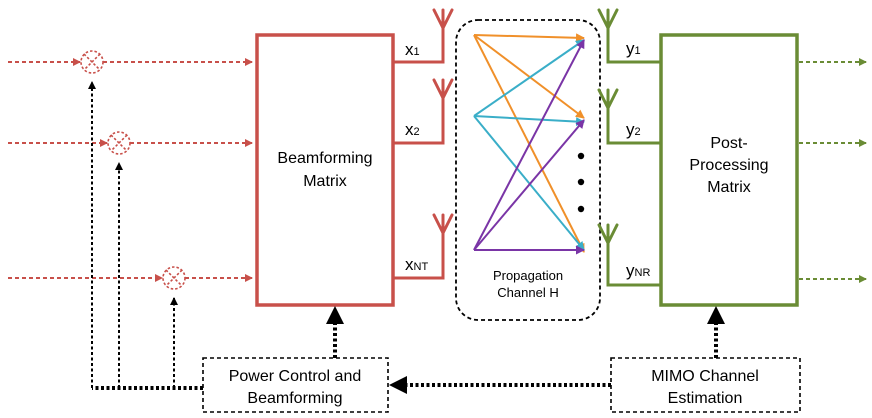 This screenshot has height=418, width=872. What do you see at coordinates (728, 165) in the screenshot?
I see `postprocessing-label-line2: Processing` at bounding box center [728, 165].